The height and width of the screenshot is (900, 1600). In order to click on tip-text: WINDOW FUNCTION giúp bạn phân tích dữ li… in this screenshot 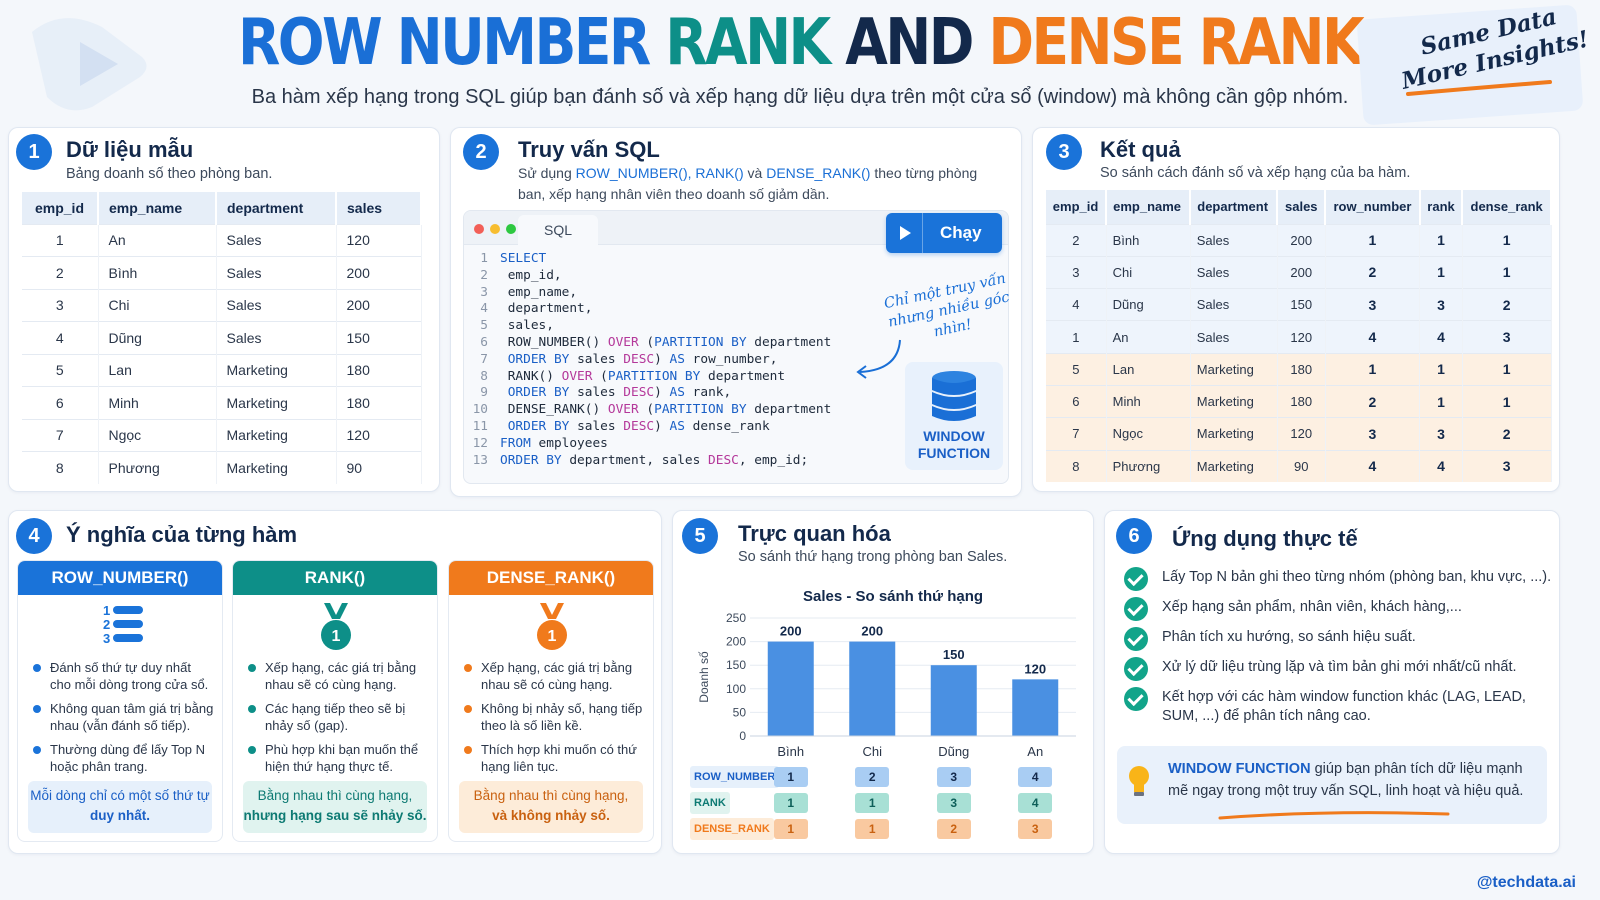, I will do `click(1353, 780)`.